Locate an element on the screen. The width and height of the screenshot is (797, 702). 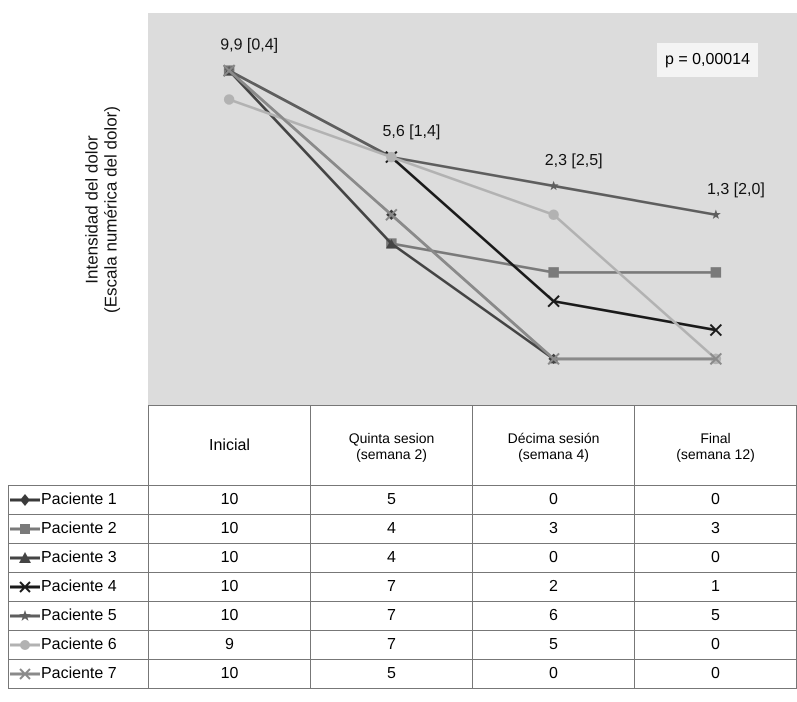
text: p = 0,00014 is located at coordinates (707, 60).